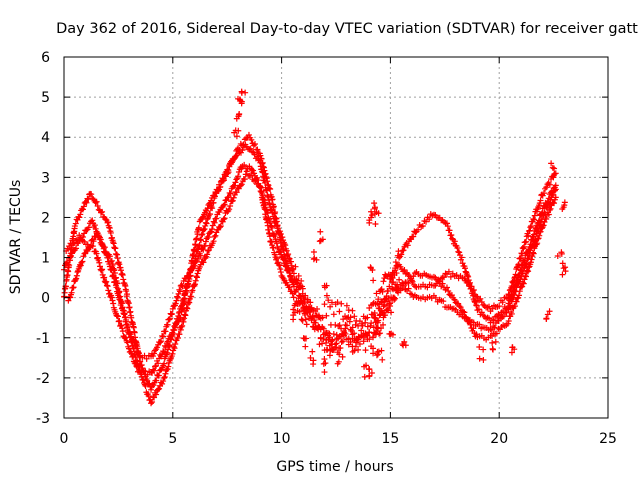 This screenshot has height=480, width=640. Describe the element at coordinates (499, 439) in the screenshot. I see `x-tick-label: 20` at that location.